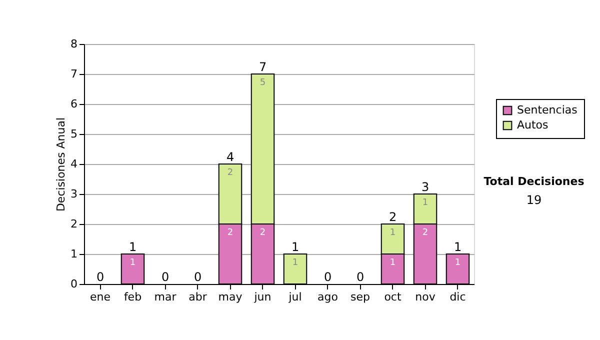  I want to click on total-label: 7, so click(262, 67).